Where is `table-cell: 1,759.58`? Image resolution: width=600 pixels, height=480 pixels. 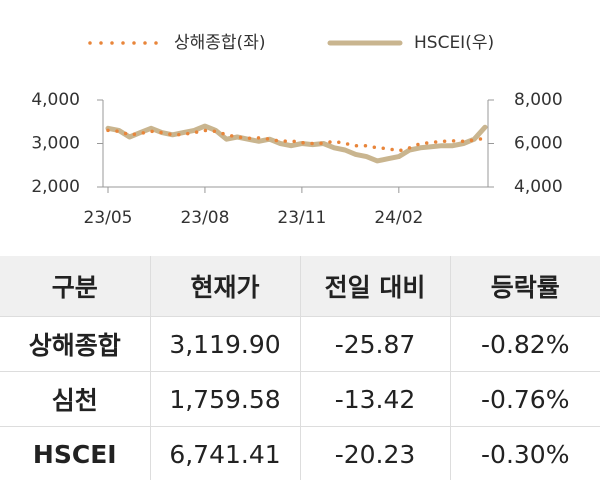 table-cell: 1,759.58 is located at coordinates (224, 399).